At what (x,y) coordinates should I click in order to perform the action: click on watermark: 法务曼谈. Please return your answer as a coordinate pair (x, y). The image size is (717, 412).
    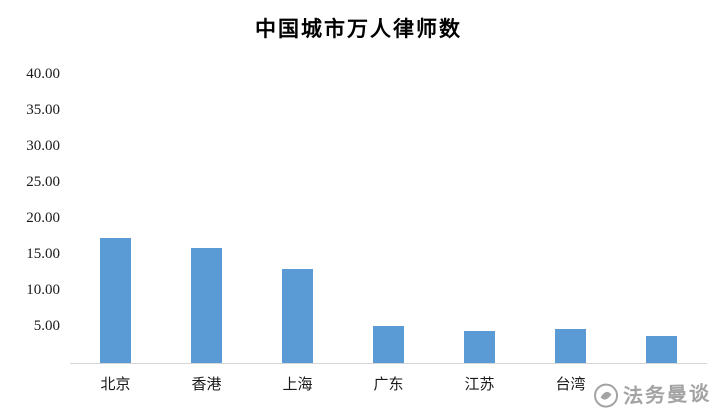
    Looking at the image, I should click on (652, 393).